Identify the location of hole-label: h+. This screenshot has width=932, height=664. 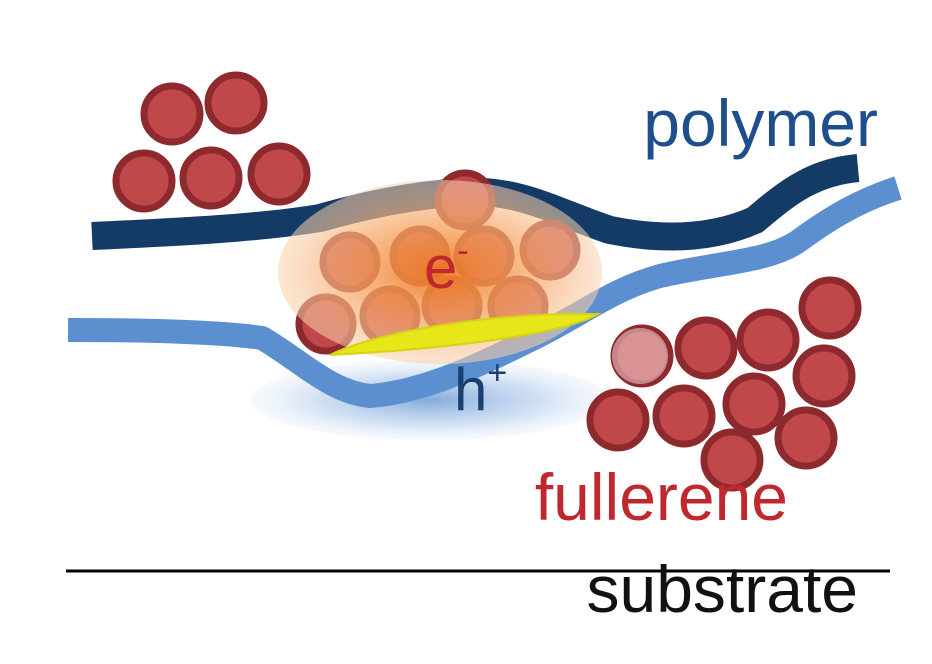
(480, 388).